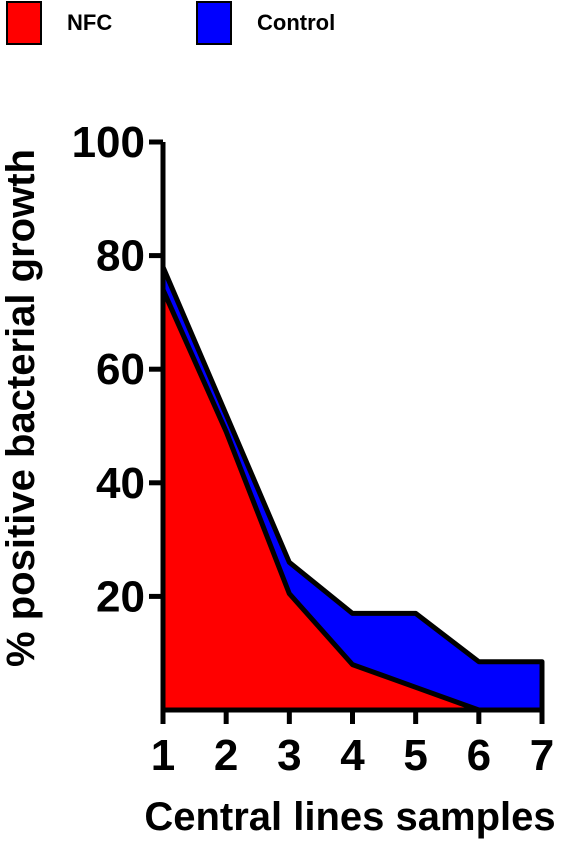 This screenshot has height=843, width=588. I want to click on y-tick-label-40: 40, so click(120, 483).